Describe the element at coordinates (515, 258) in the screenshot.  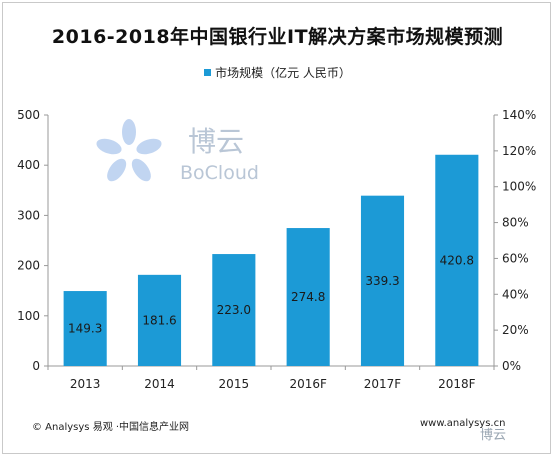
I see `y2-tick-label: 60%` at that location.